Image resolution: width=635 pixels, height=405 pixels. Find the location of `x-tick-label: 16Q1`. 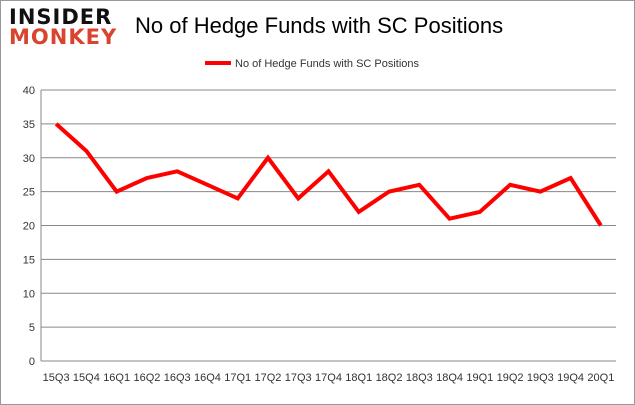

x-tick-label: 16Q1 is located at coordinates (116, 378).